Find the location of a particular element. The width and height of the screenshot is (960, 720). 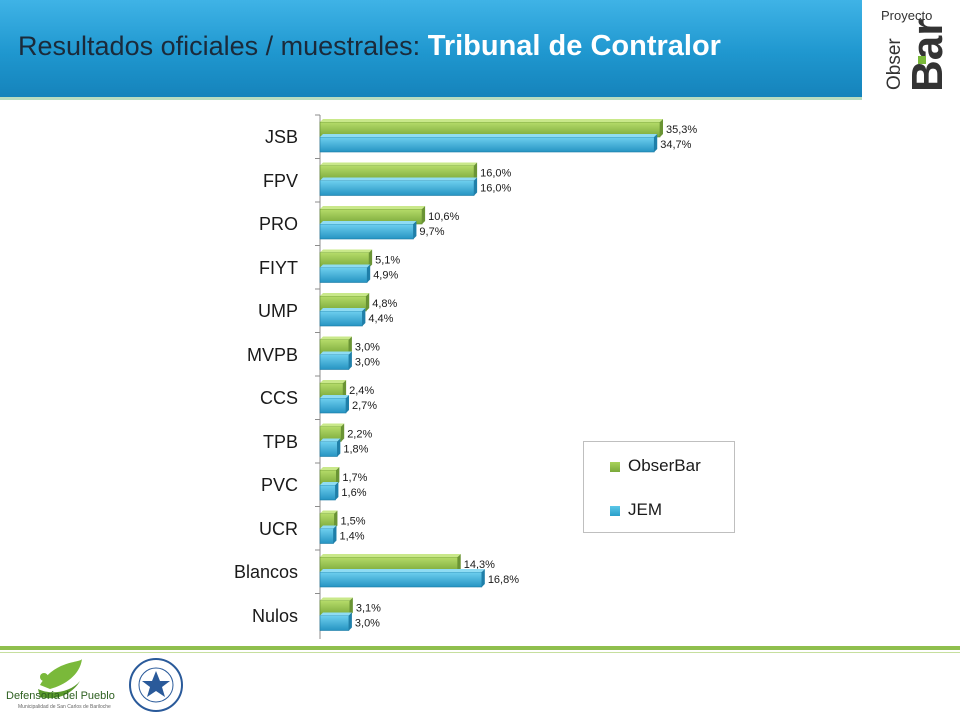

data-label-obserbar-pro: 10,6% is located at coordinates (443, 217).